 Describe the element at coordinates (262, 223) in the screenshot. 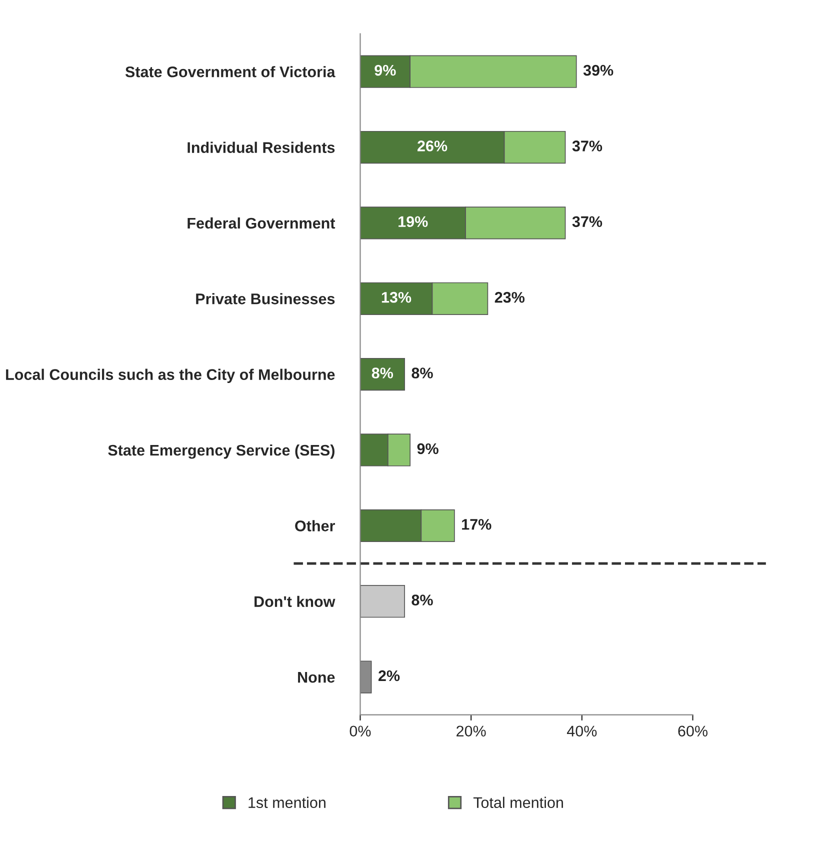

I see `y-tick-label: Federal Government` at that location.